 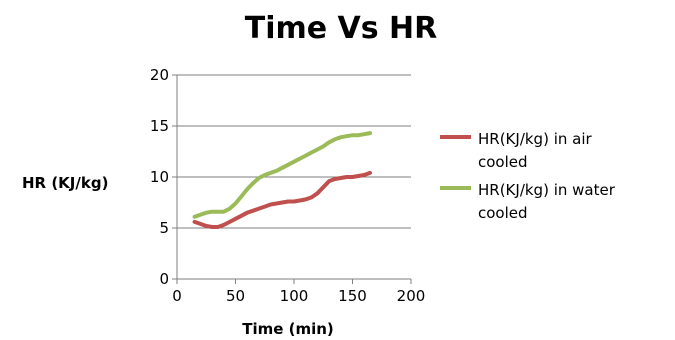 I want to click on series-lines, so click(x=282, y=180).